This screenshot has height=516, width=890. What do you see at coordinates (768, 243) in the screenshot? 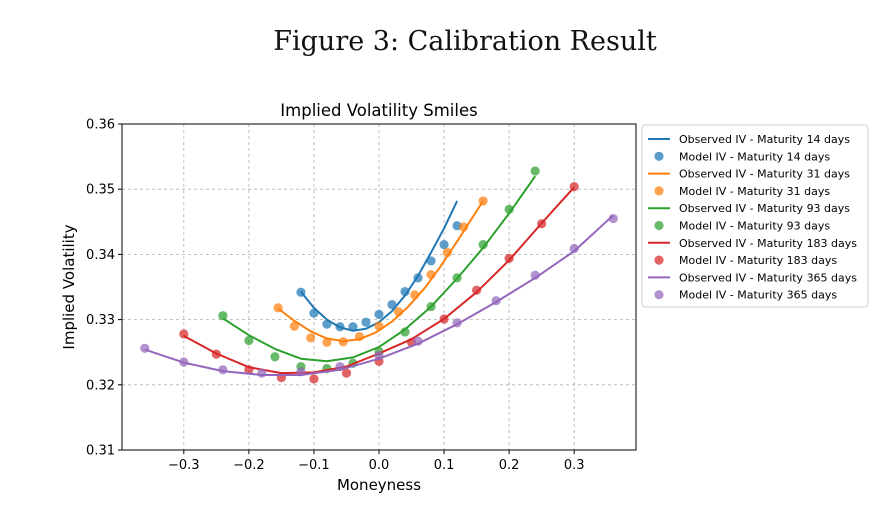
I see `legend-entry-observed: Observed IV - Maturity 183 days` at bounding box center [768, 243].